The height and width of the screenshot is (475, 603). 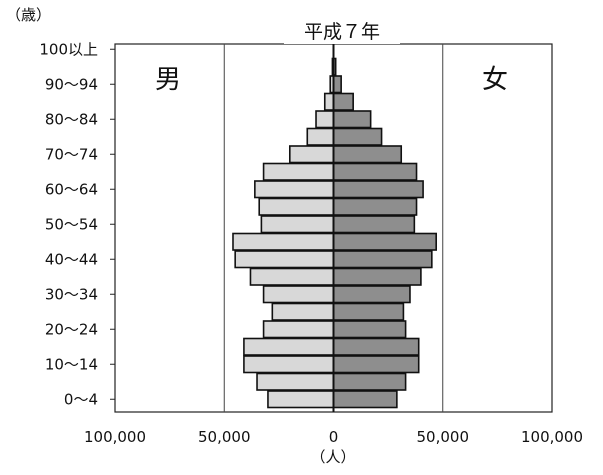 I want to click on x-tick-label: 0, so click(x=334, y=437).